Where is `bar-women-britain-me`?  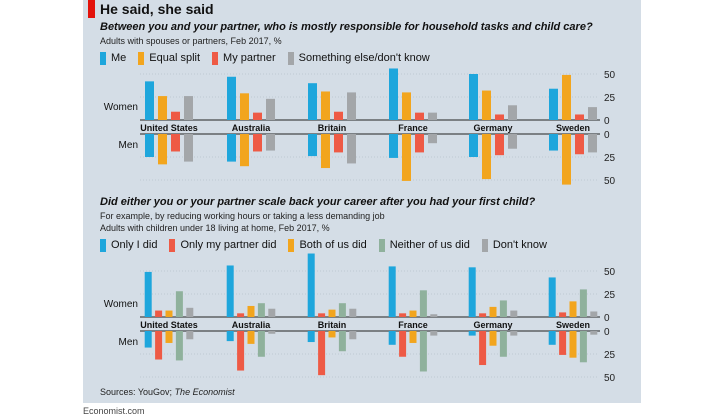
bar-women-britain-me is located at coordinates (312, 101).